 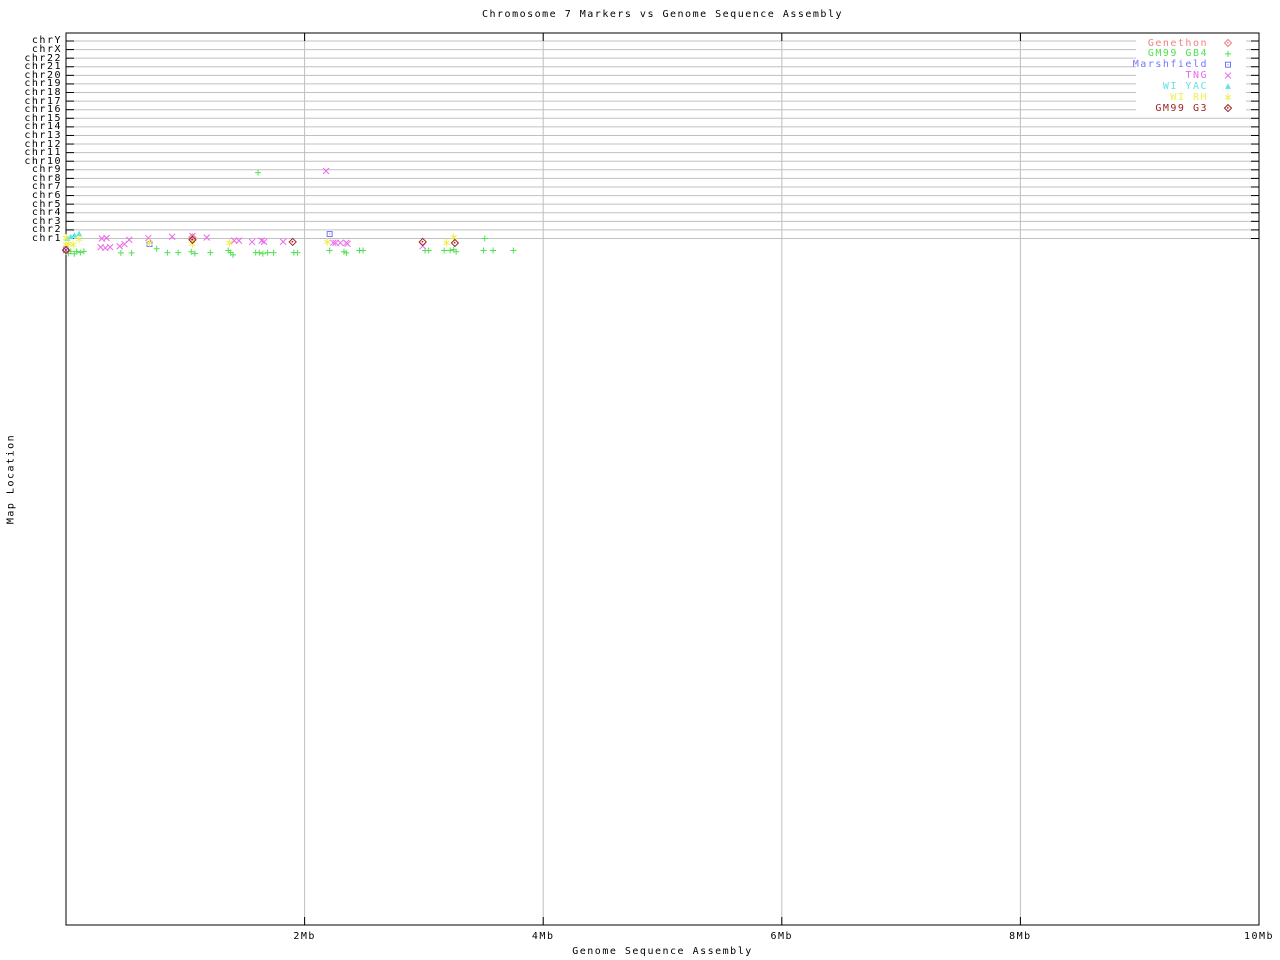 I want to click on legend-marker-genethon, so click(x=1228, y=43).